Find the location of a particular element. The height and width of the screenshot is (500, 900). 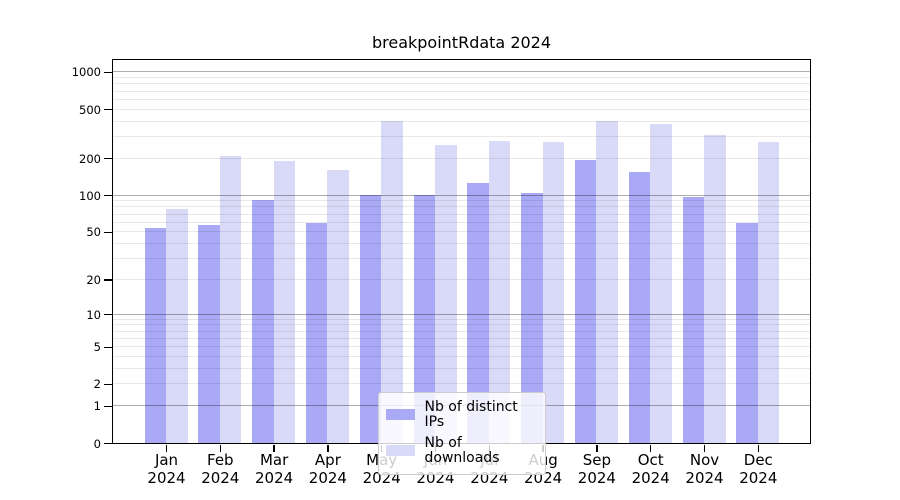

x-tick-mark-sep is located at coordinates (597, 448).